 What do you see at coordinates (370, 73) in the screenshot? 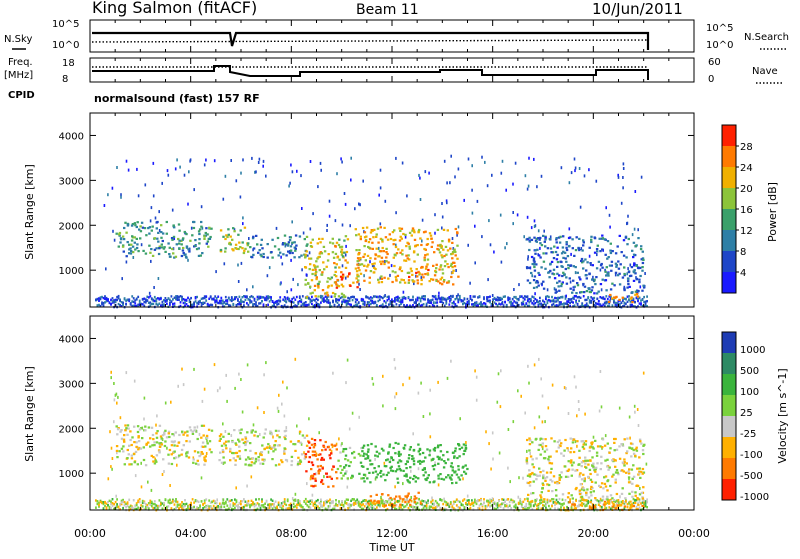
I see `freq-line` at bounding box center [370, 73].